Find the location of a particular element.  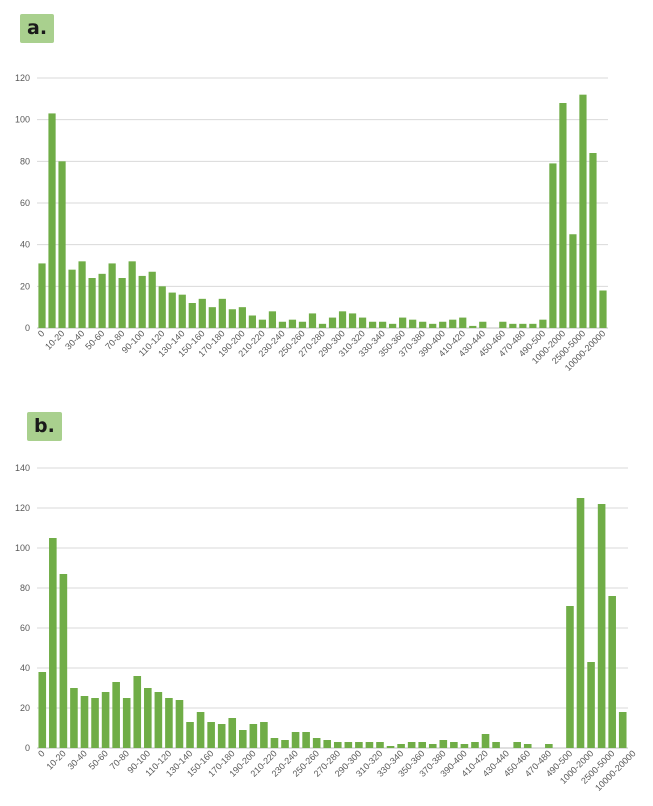

panel-label: a. is located at coordinates (37, 28).